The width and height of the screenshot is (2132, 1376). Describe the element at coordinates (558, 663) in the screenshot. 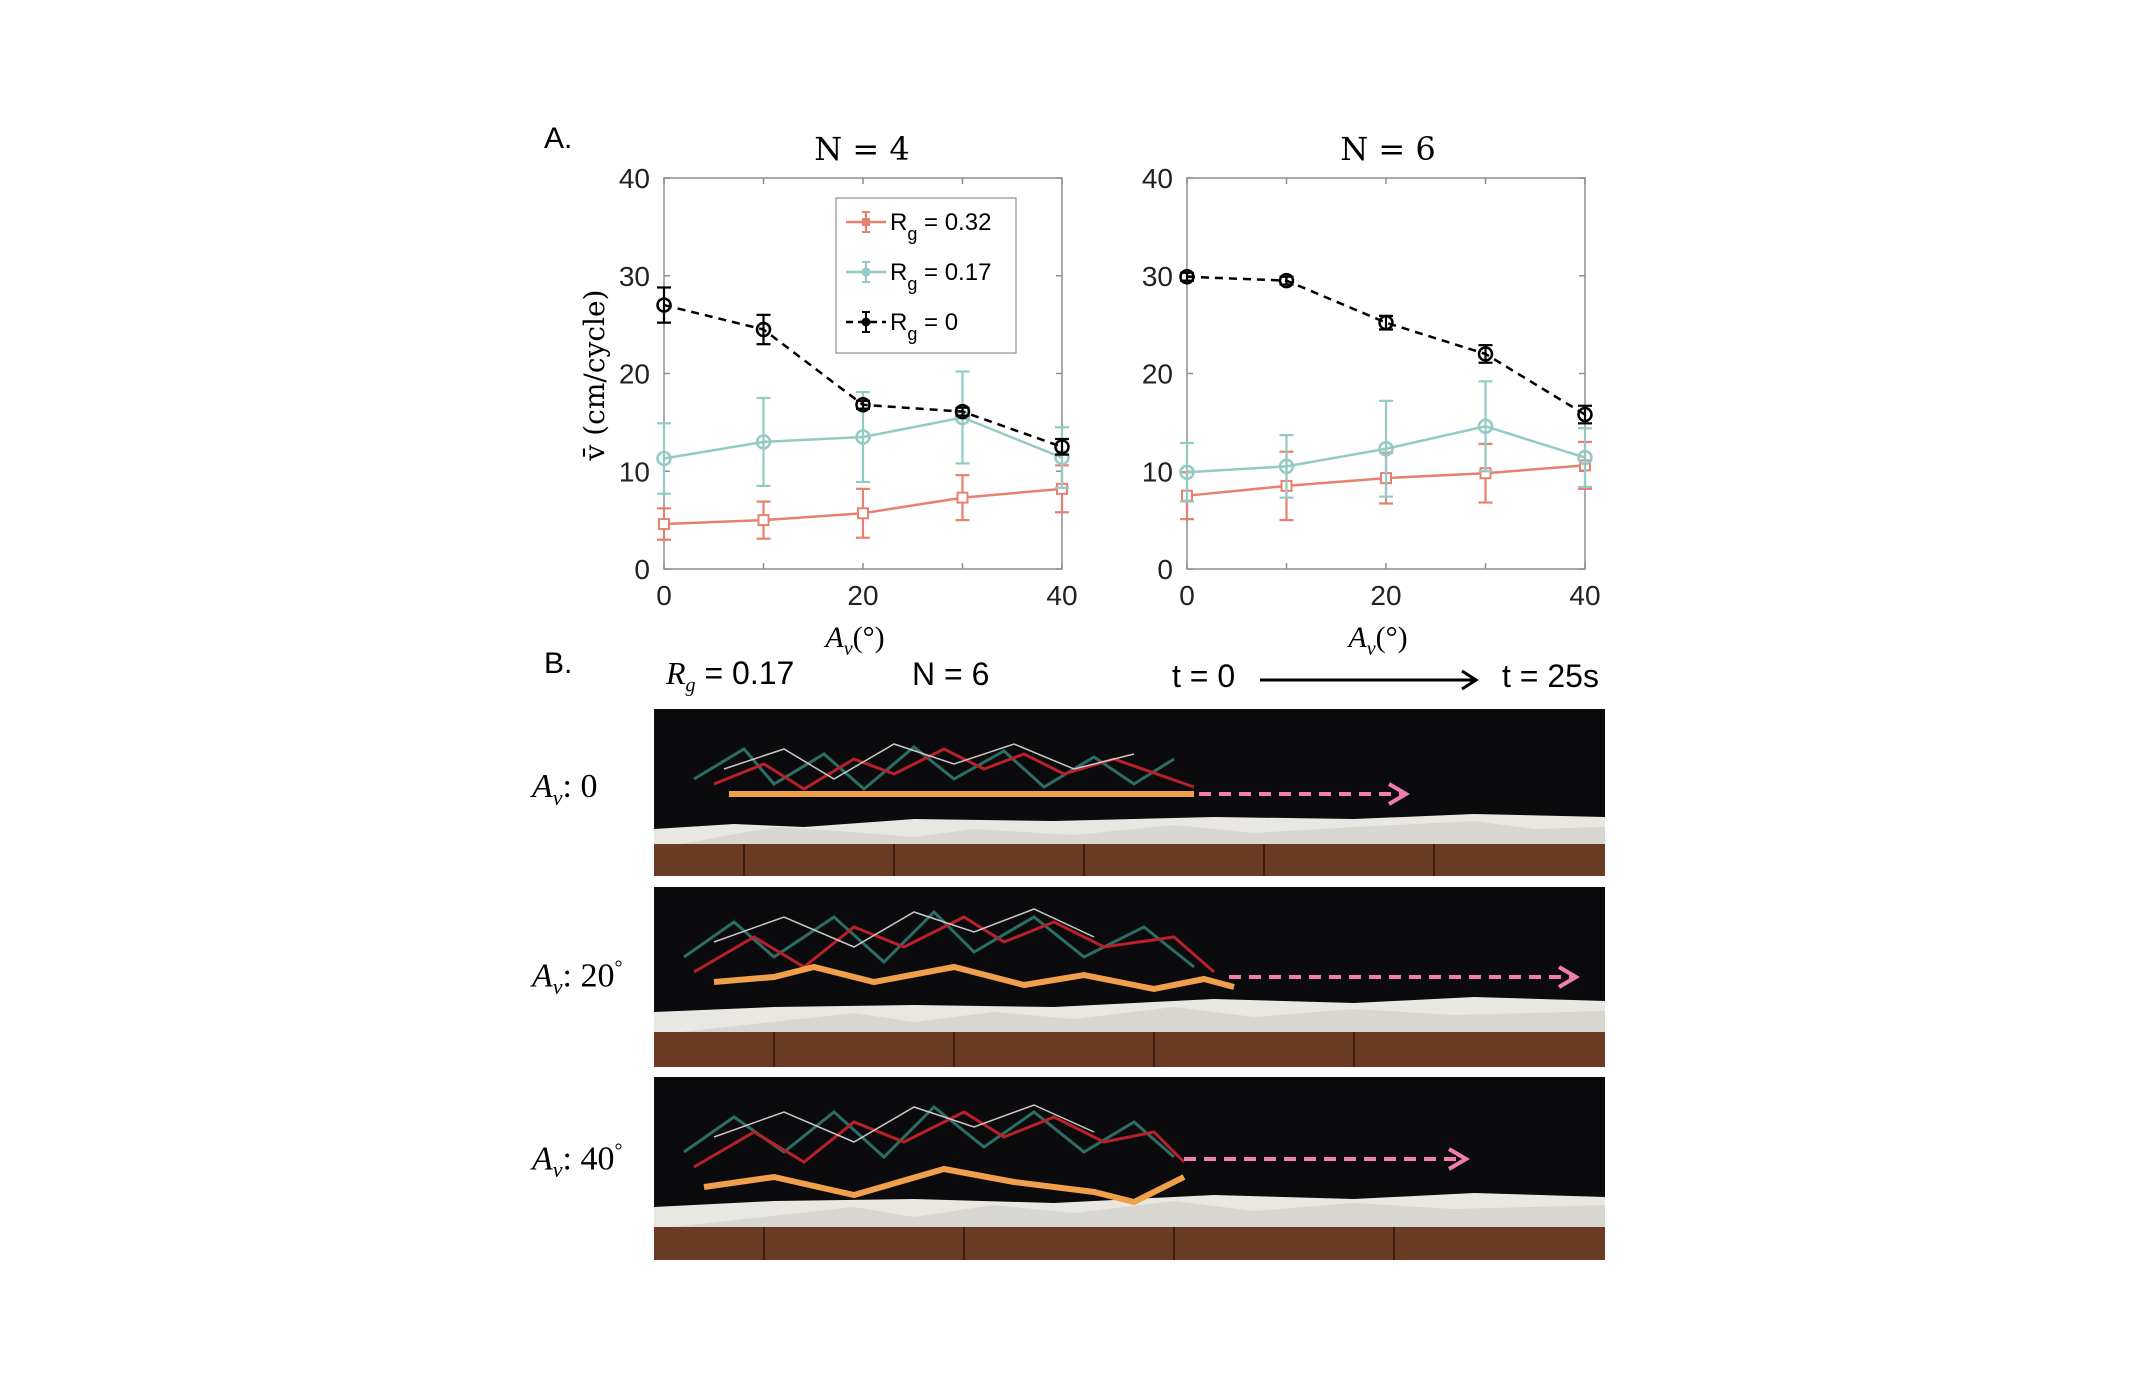

I see `panel-b-label: B.` at that location.